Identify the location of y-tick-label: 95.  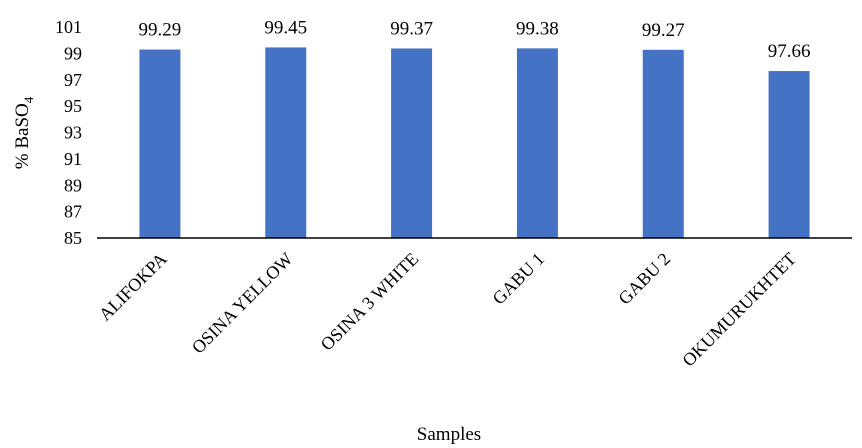
(73, 106).